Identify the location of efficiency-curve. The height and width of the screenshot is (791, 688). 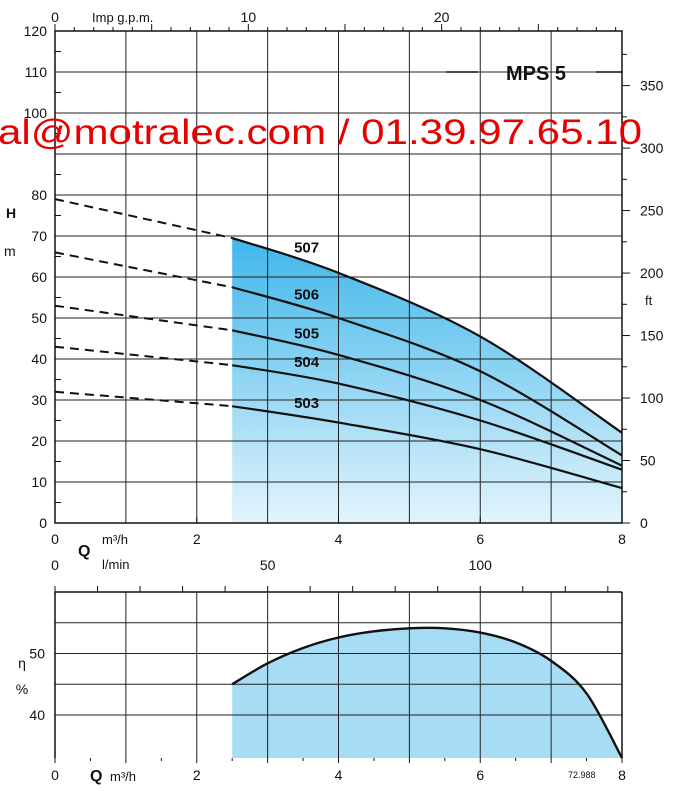
(427, 692).